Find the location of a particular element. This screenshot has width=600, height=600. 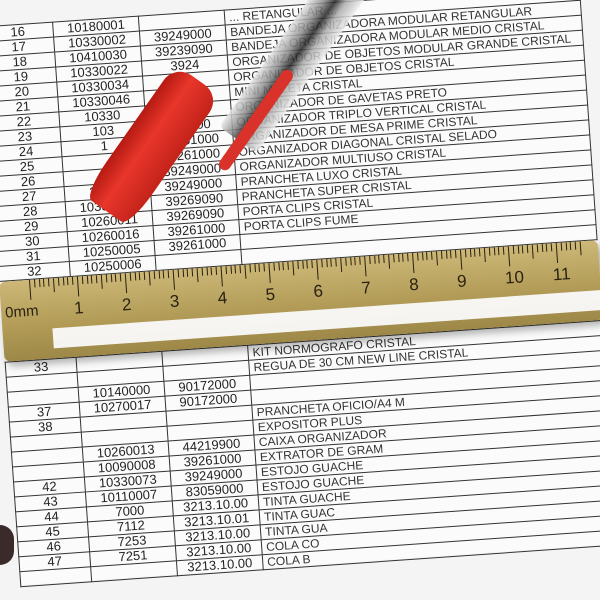

ruler-number: 3 is located at coordinates (174, 301).